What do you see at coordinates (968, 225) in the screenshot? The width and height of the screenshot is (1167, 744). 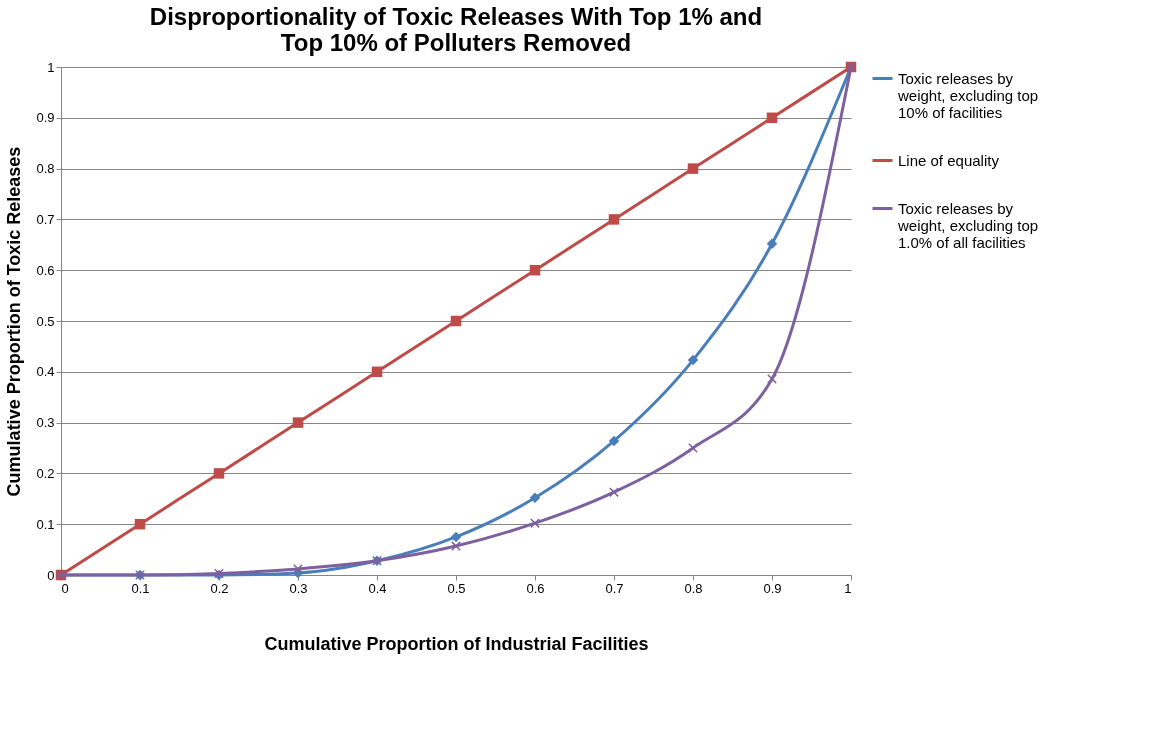 I see `legend-label: Toxic releases by weight, excluding top 1.0% of all facilities` at bounding box center [968, 225].